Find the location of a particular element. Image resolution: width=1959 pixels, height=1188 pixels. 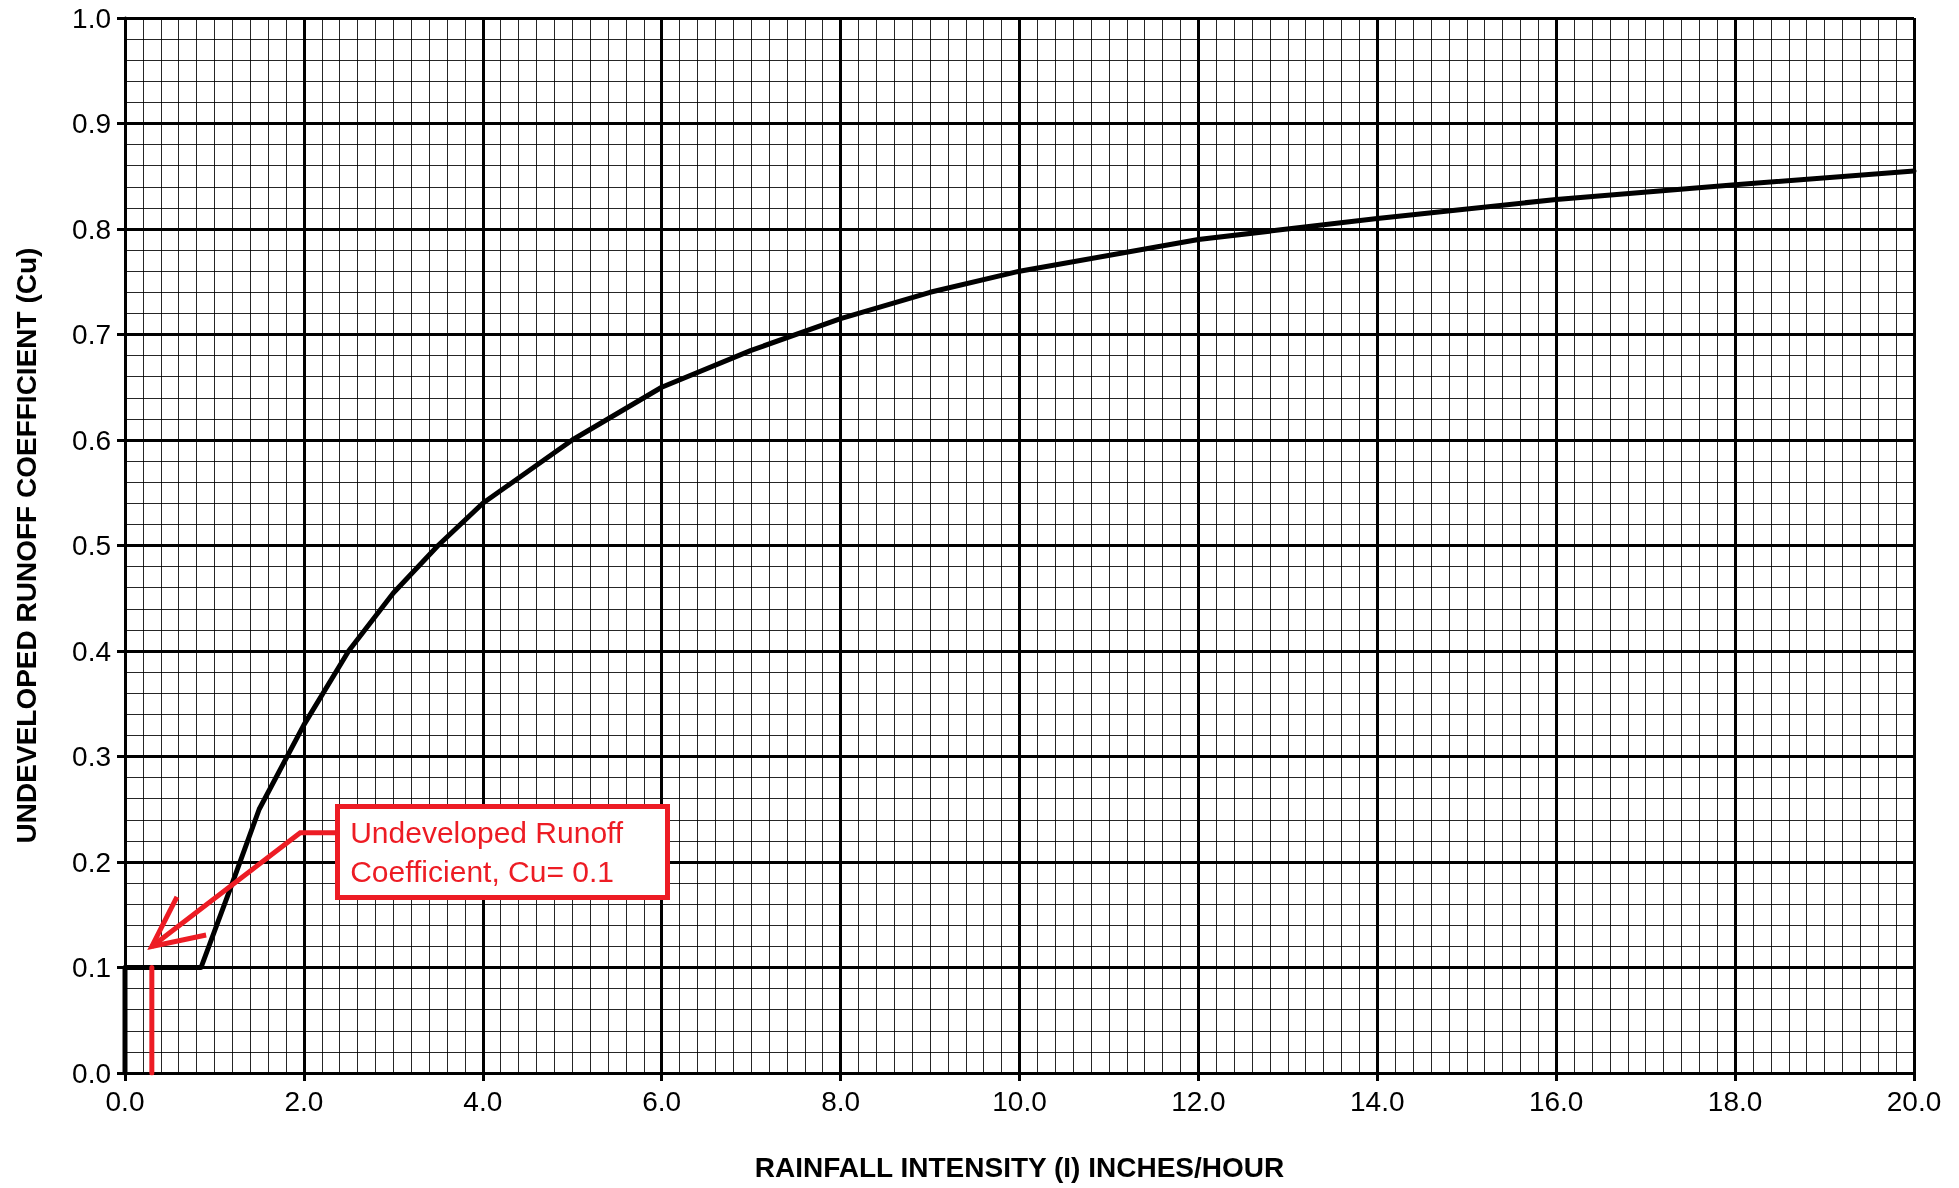

x-tick-label: 8.0 is located at coordinates (841, 1101).